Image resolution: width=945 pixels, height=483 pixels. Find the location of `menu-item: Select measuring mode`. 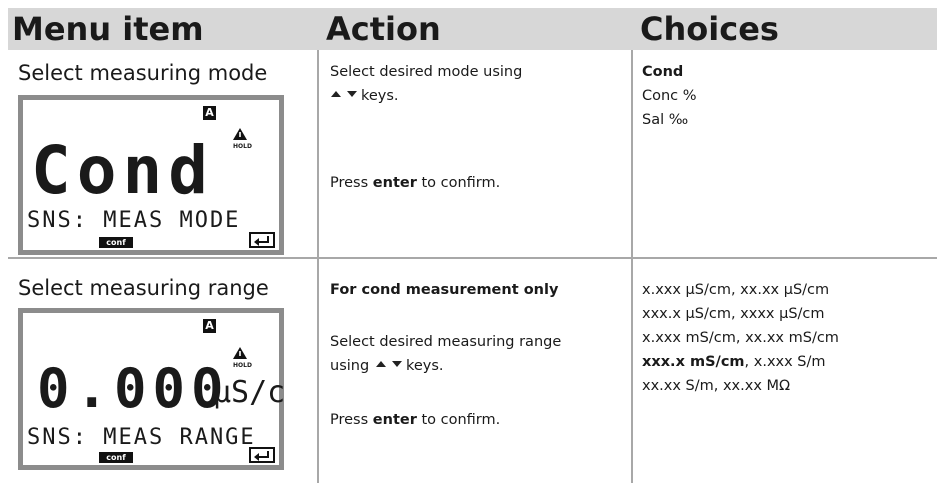

menu-item: Select measuring mode is located at coordinates (143, 73).